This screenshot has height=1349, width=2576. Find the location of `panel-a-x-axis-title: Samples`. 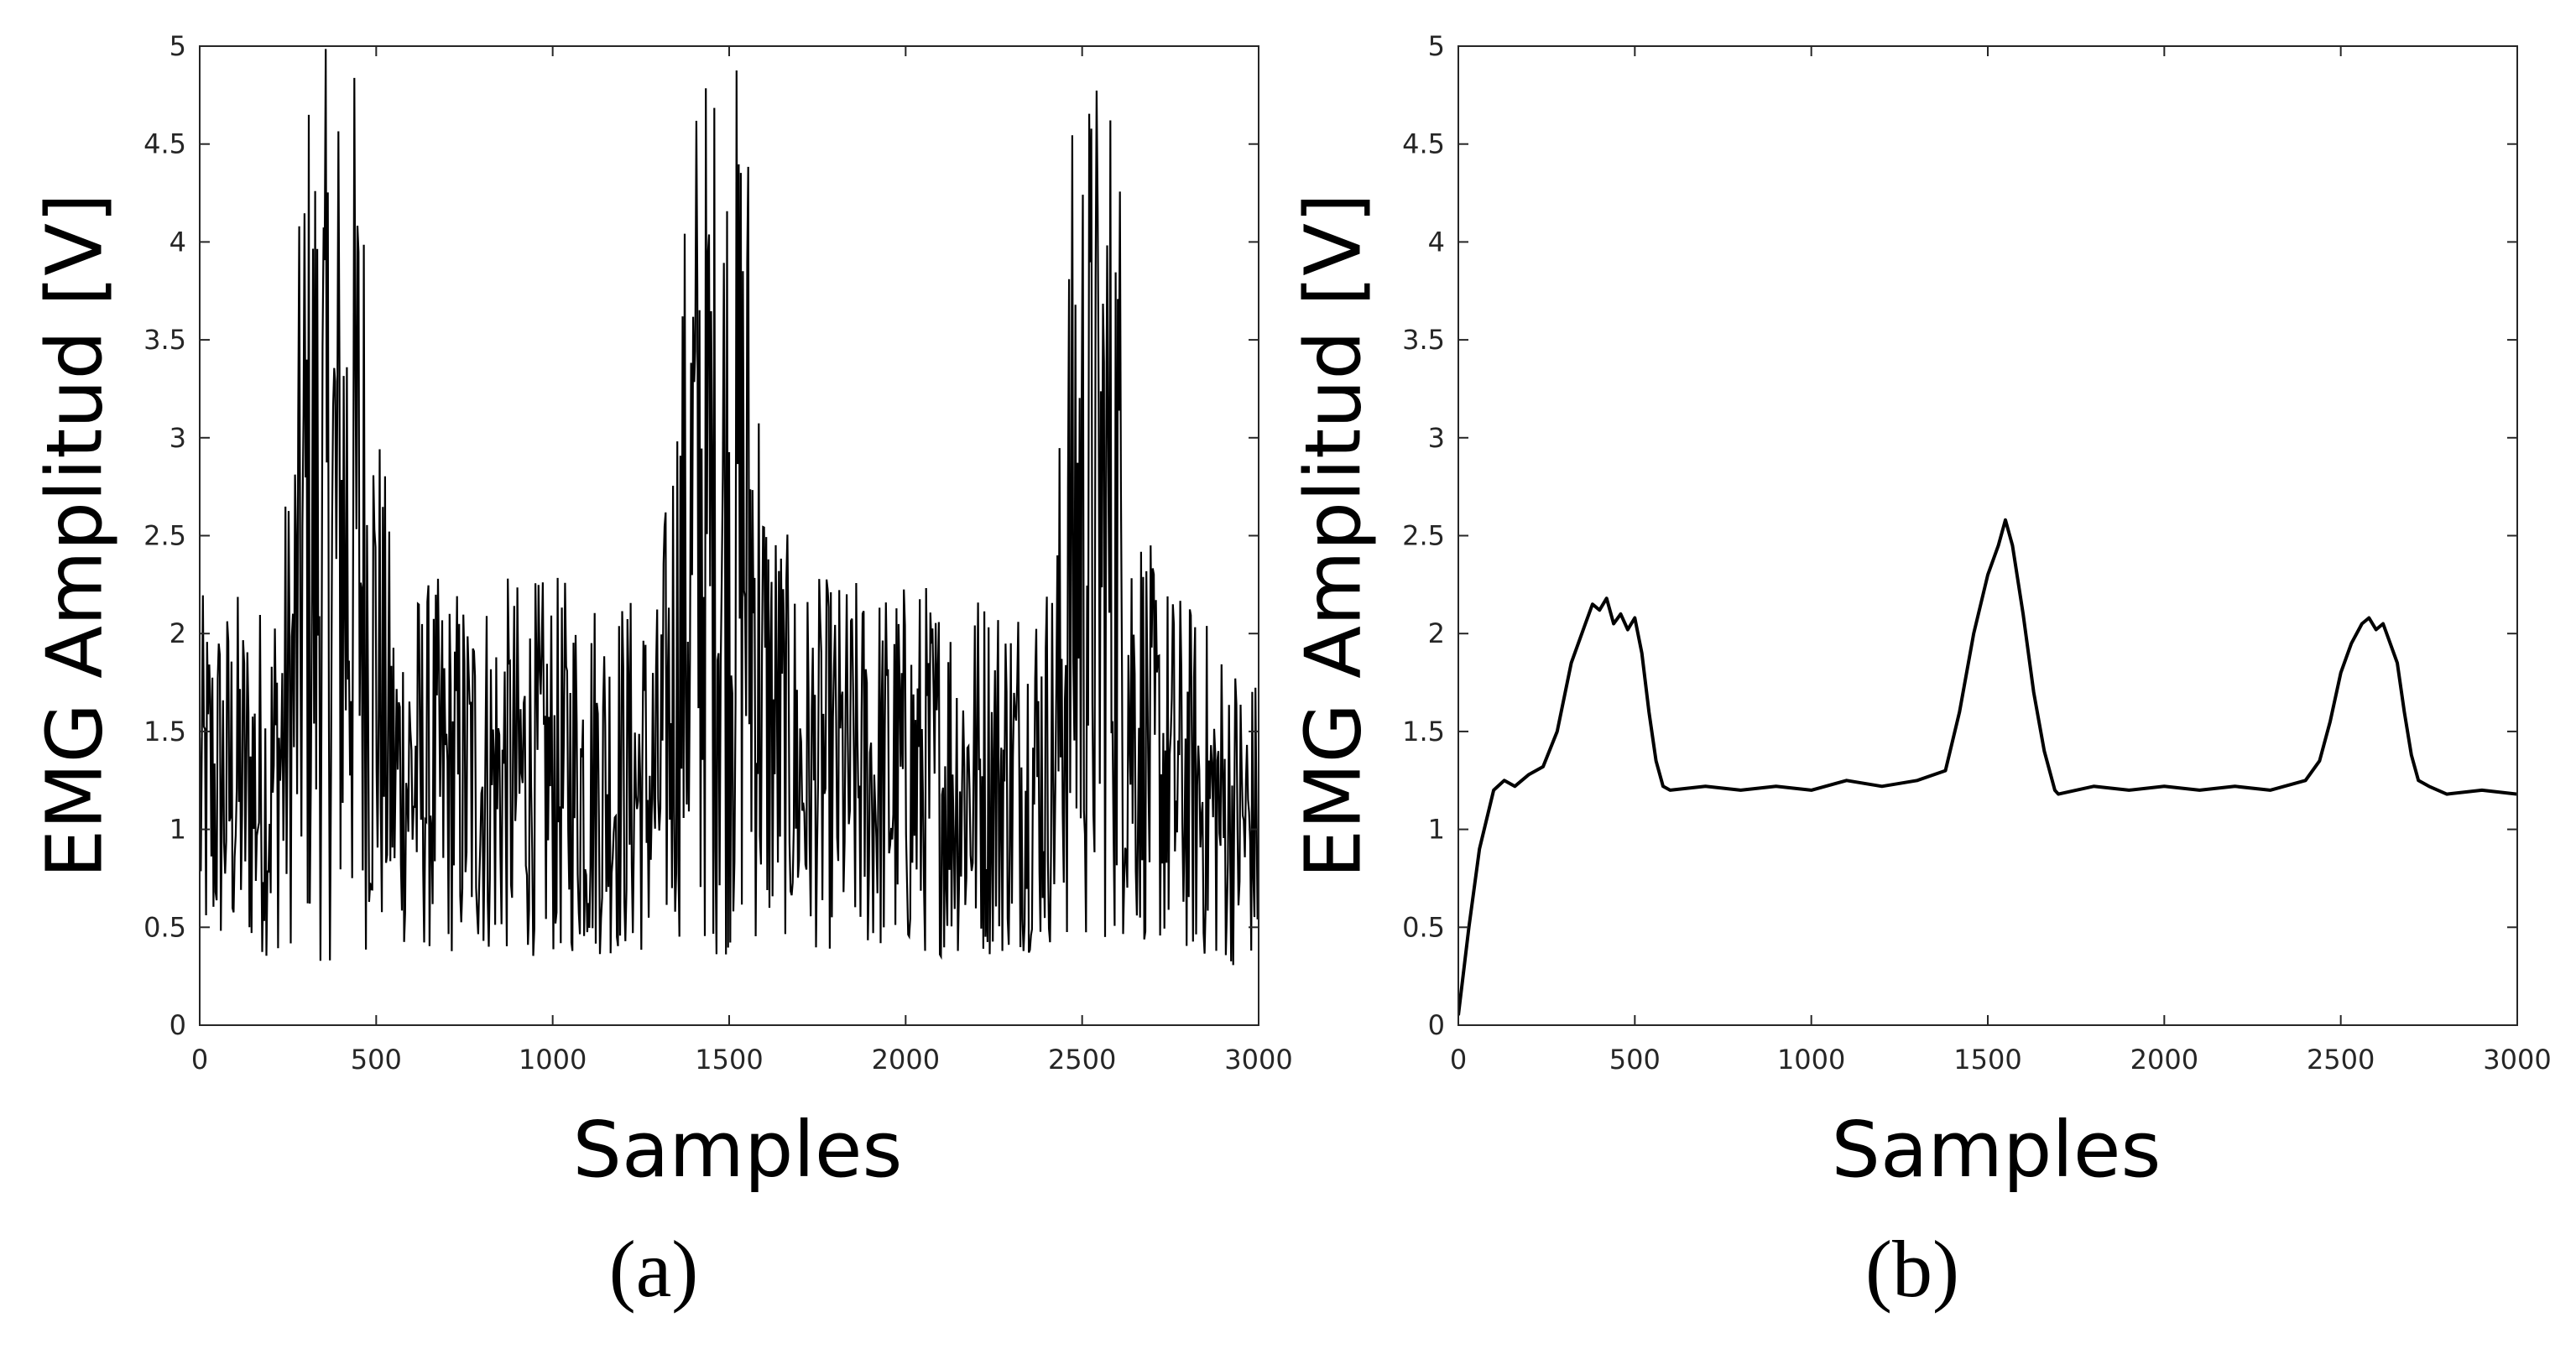

panel-a-x-axis-title: Samples is located at coordinates (738, 1150).